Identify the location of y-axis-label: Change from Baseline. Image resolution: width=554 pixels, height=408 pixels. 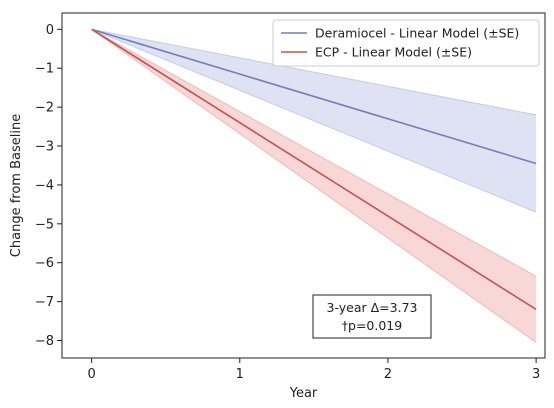
(16, 185).